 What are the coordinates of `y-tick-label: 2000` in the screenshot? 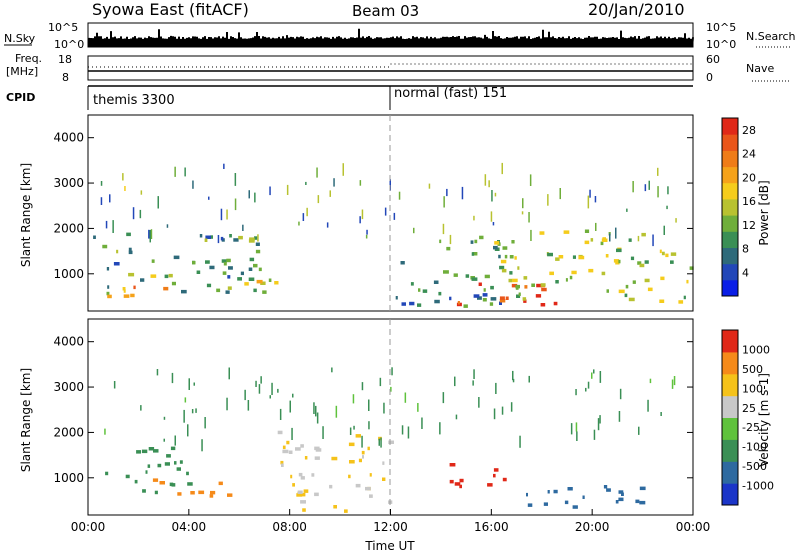 It's located at (68, 228).